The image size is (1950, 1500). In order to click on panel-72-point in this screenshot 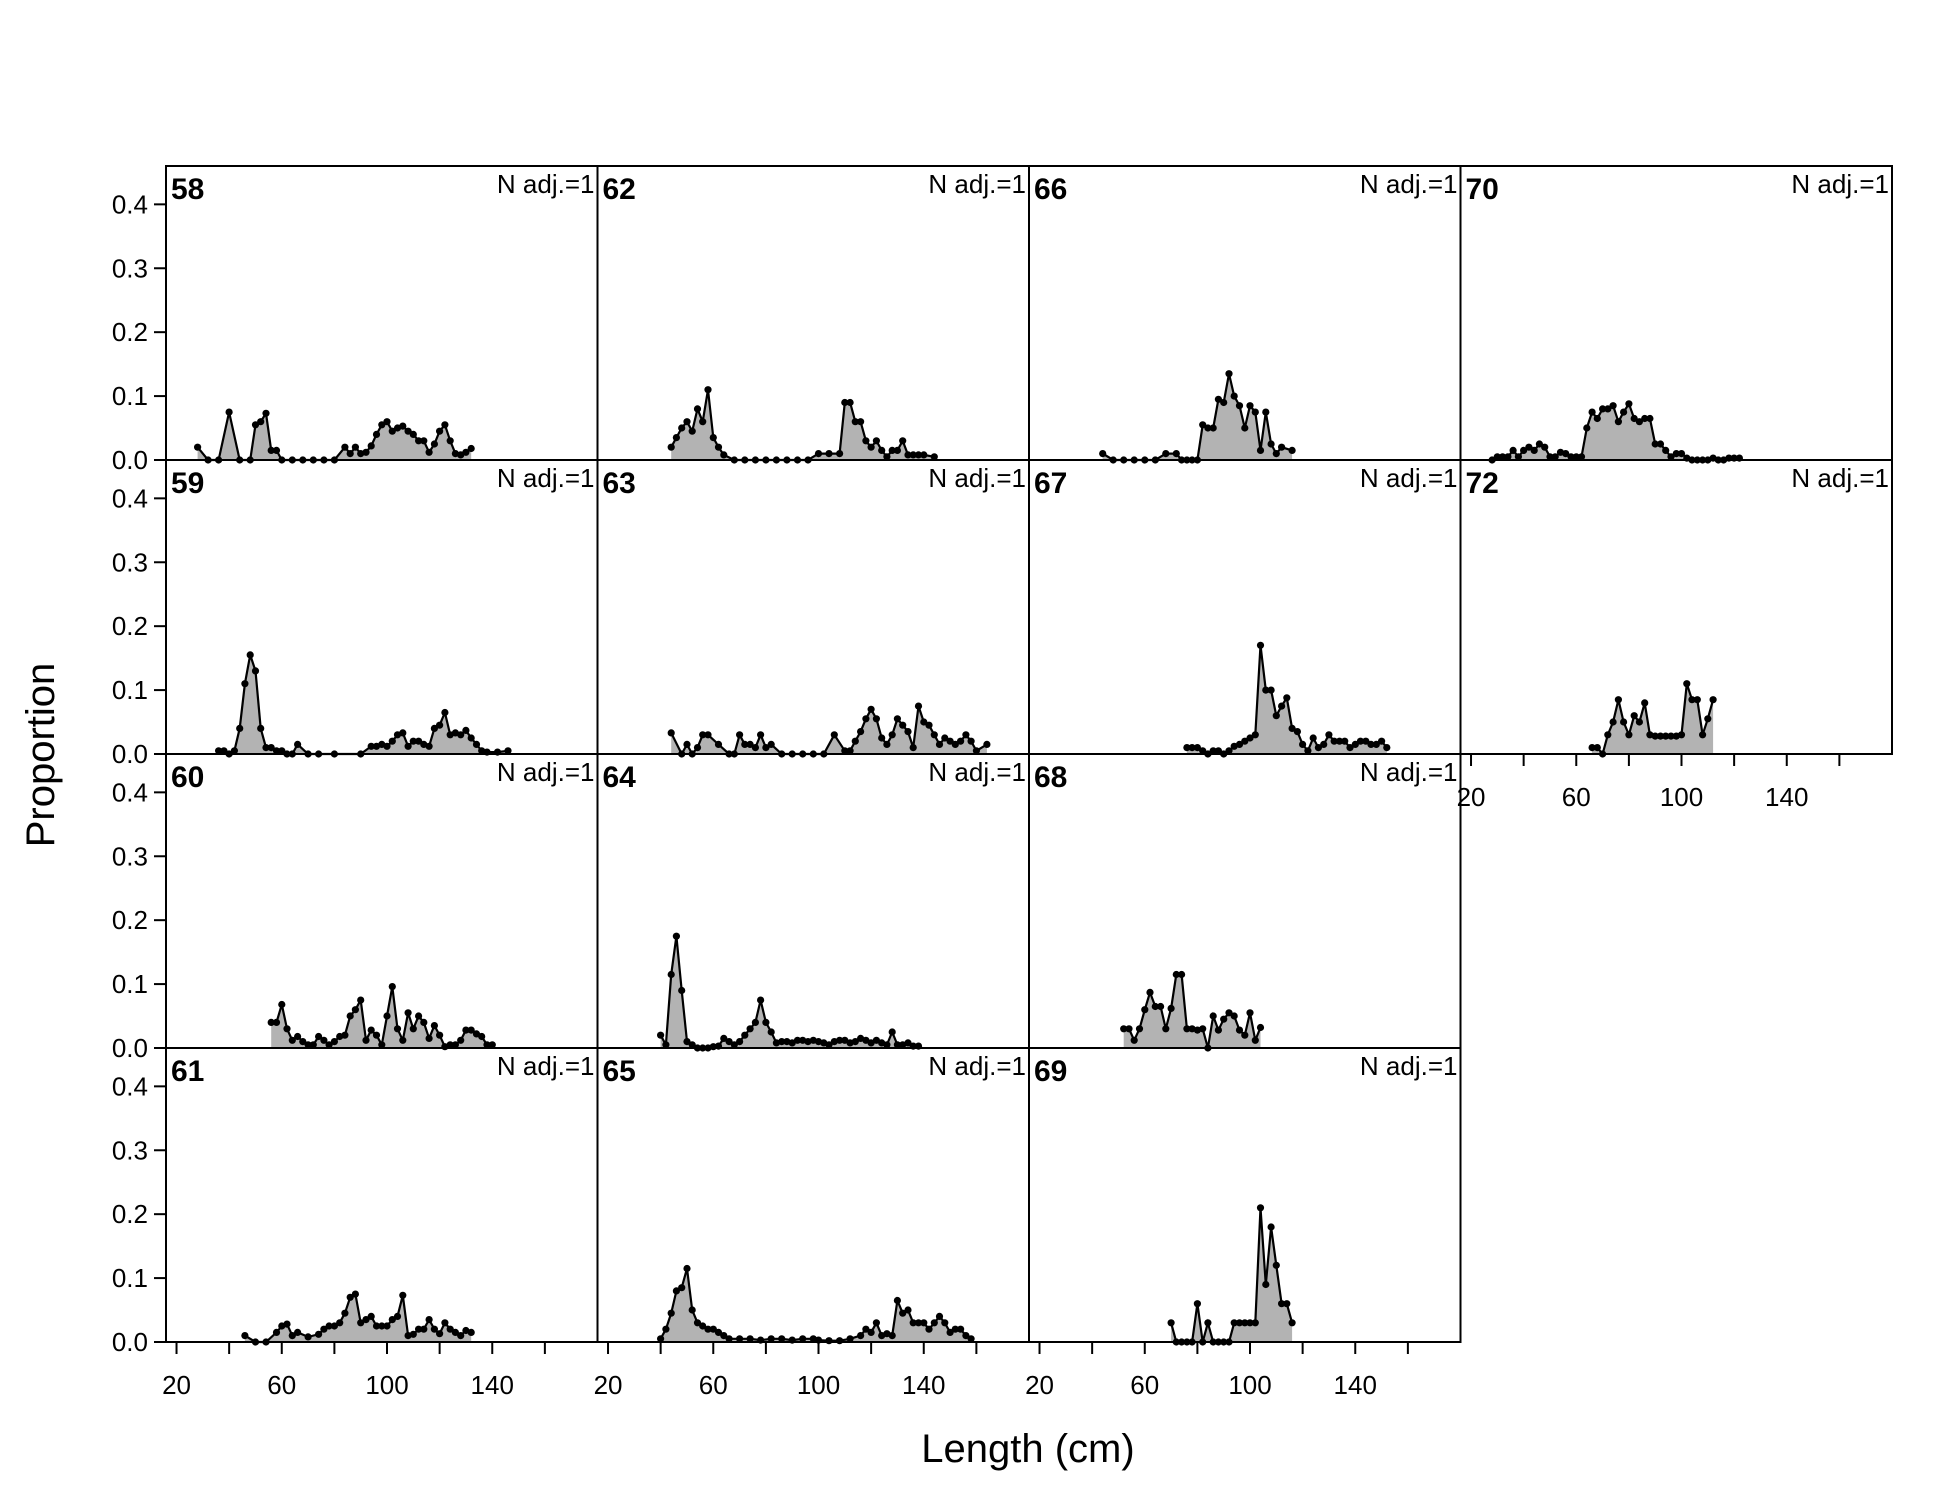, I will do `click(1655, 736)`.